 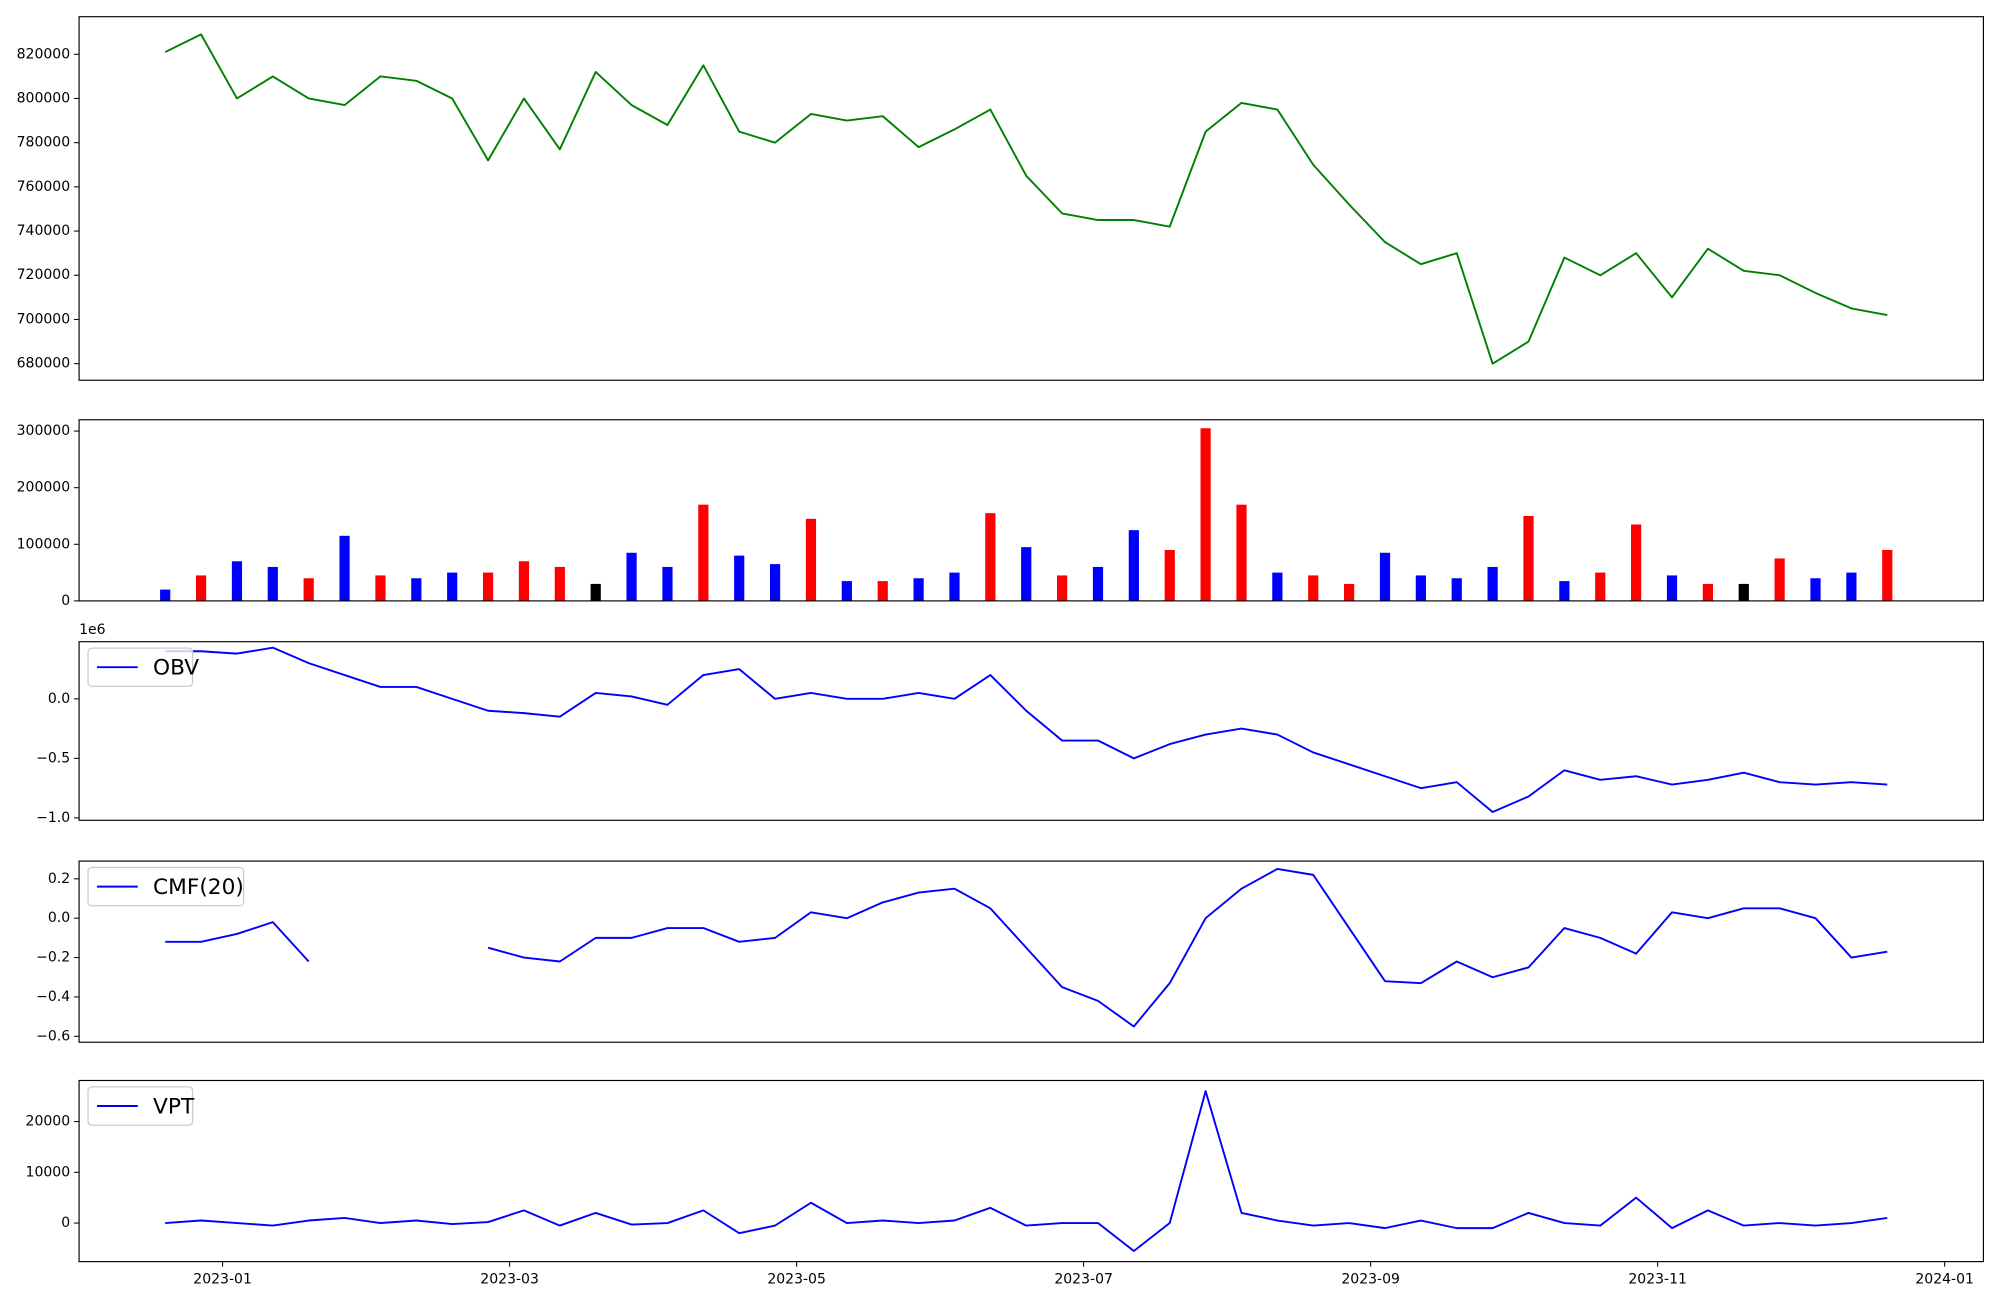 What do you see at coordinates (59, 879) in the screenshot?
I see `y-tick-label: 0.2` at bounding box center [59, 879].